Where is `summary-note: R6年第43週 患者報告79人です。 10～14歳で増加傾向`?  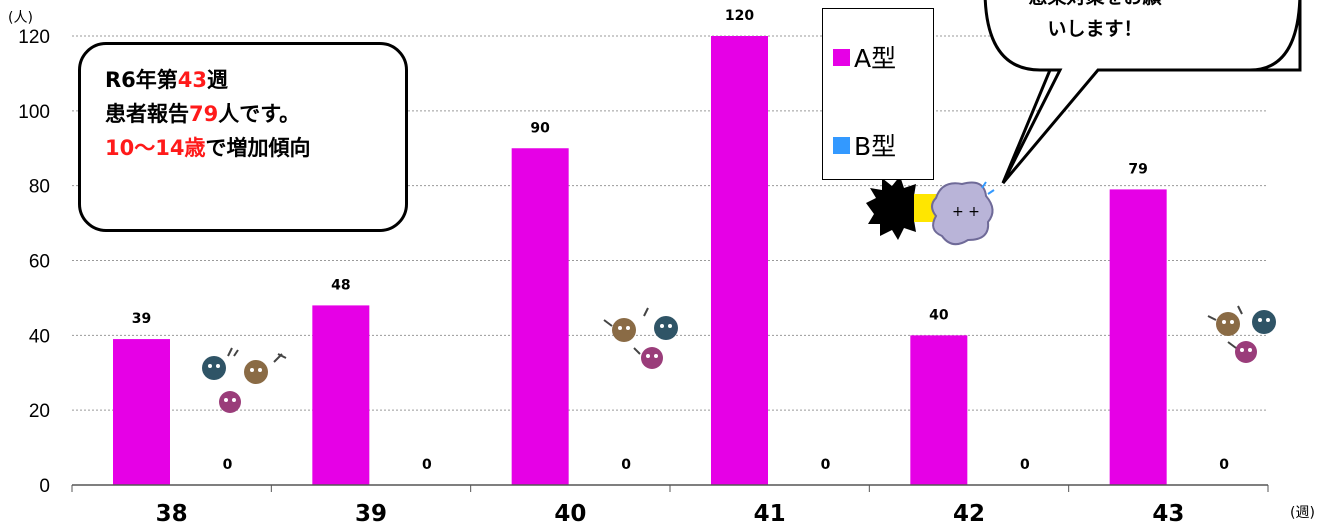 summary-note: R6年第43週 患者報告79人です。 10～14歳で増加傾向 is located at coordinates (243, 137).